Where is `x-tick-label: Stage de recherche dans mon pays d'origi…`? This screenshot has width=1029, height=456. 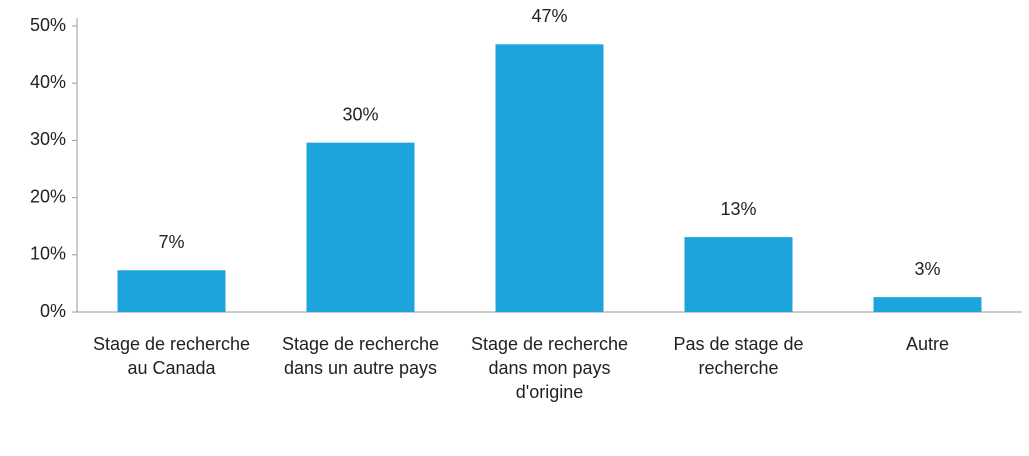 x-tick-label: Stage de recherche dans mon pays d'origi… is located at coordinates (549, 368).